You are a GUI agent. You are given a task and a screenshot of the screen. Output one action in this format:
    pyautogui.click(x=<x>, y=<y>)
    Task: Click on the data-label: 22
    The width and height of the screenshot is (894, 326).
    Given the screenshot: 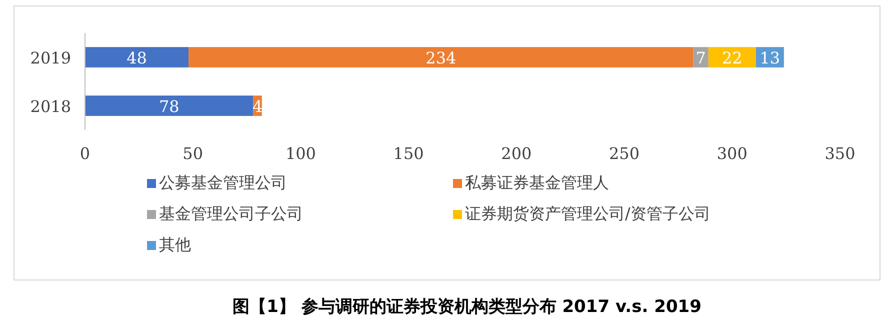 What is the action you would take?
    pyautogui.click(x=732, y=58)
    